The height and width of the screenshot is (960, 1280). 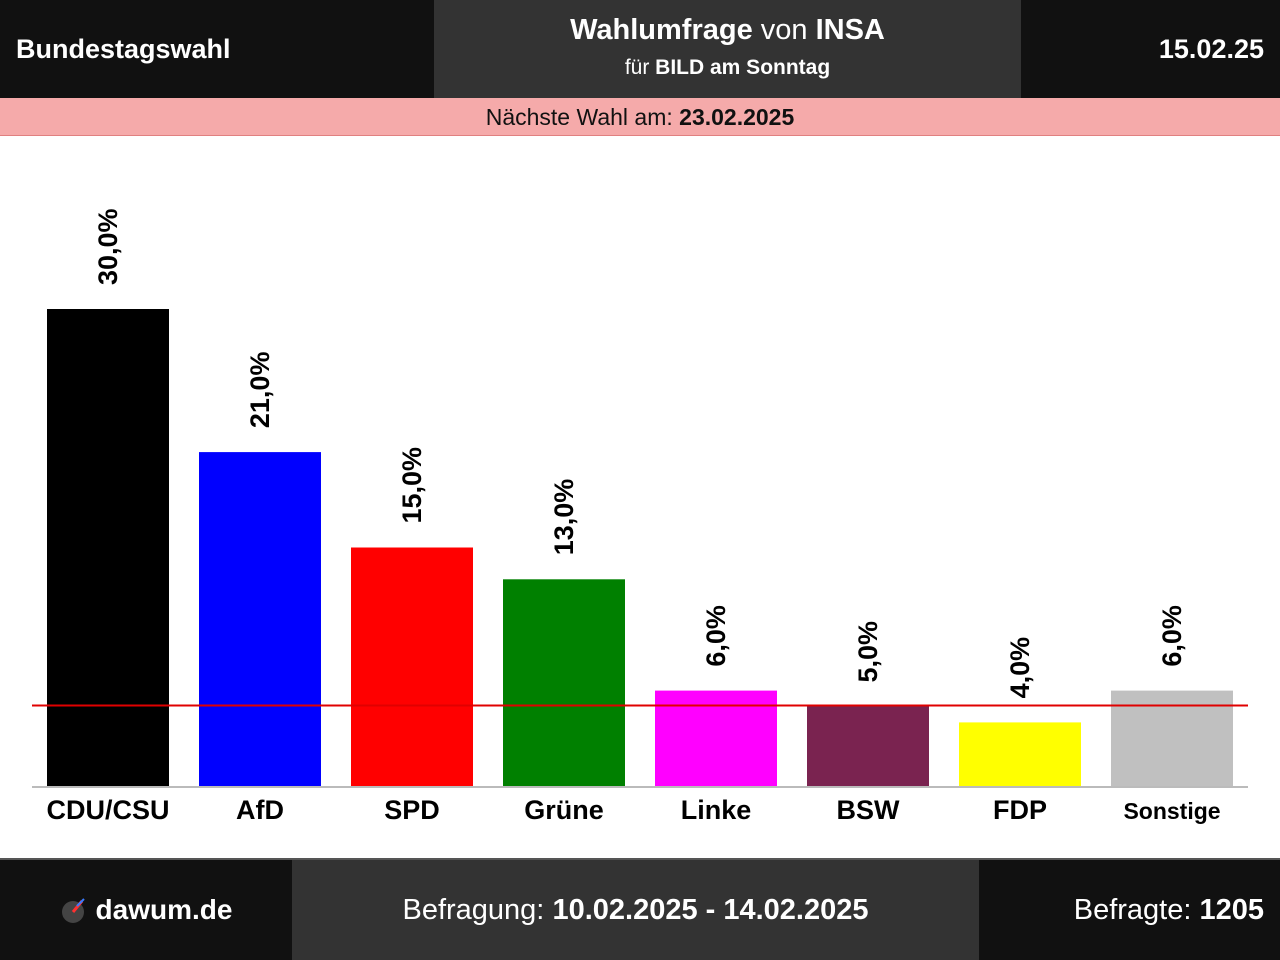 I want to click on poll-client: für BILD am Sonntag, so click(x=727, y=68).